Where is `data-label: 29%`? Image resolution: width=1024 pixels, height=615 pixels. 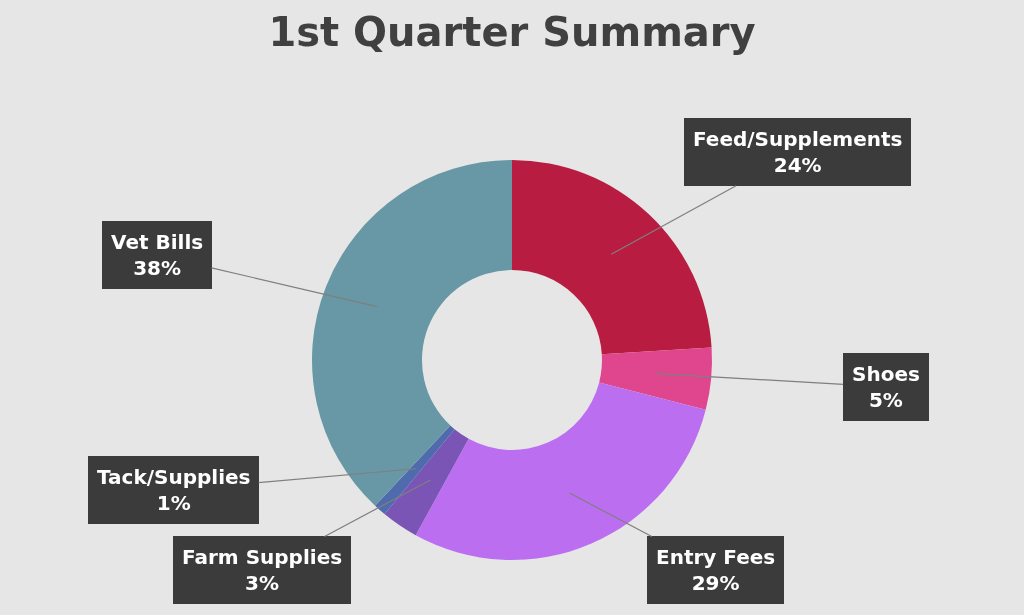 data-label: 29% is located at coordinates (715, 583).